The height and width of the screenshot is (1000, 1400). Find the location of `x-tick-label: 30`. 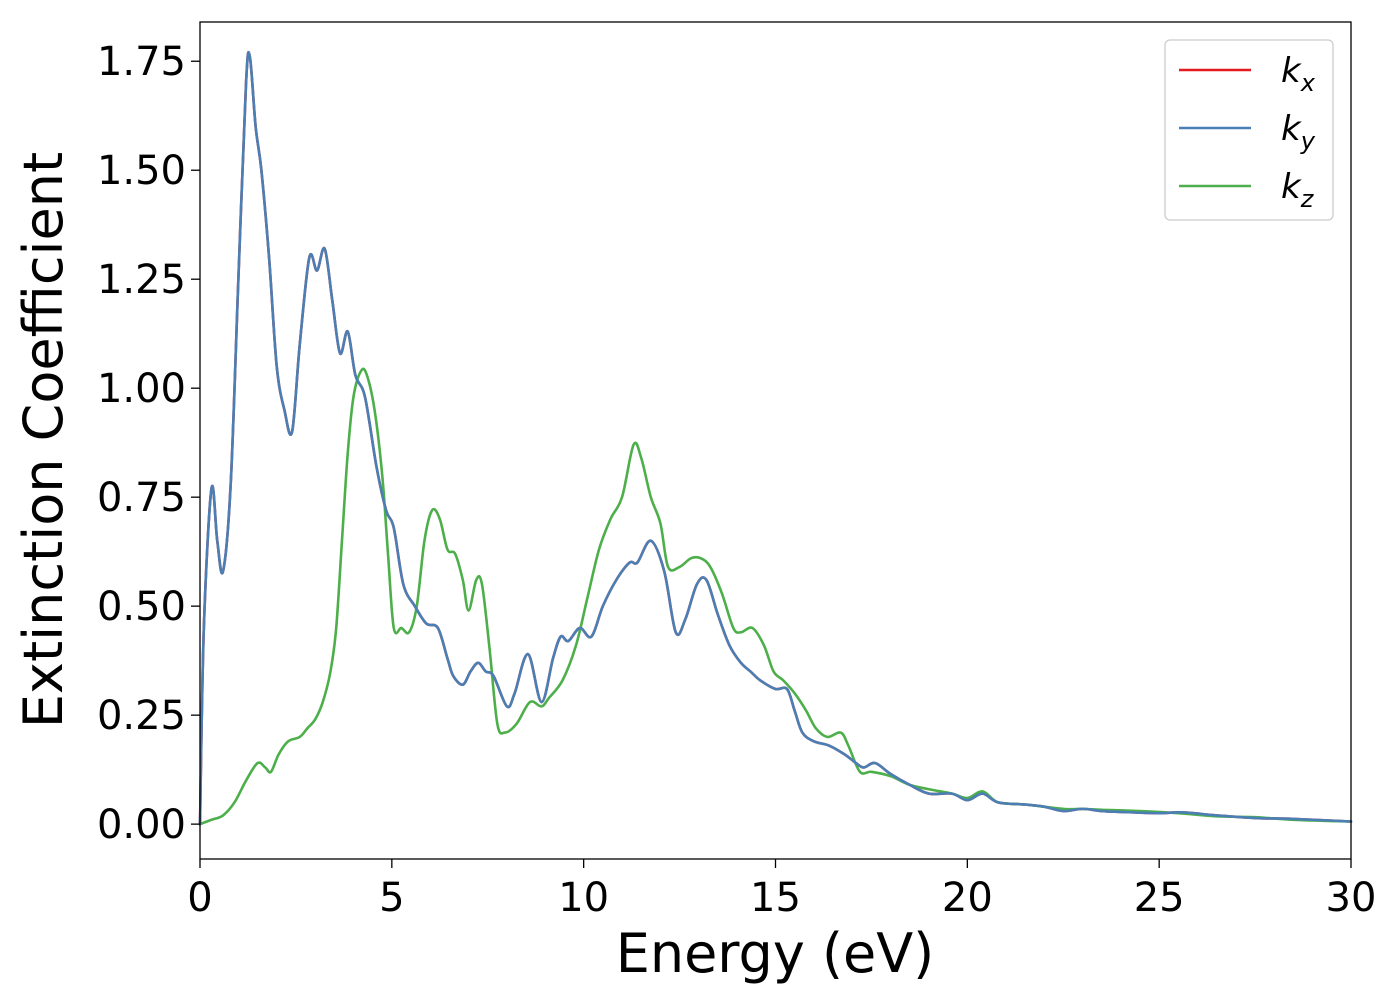

x-tick-label: 30 is located at coordinates (1351, 898).